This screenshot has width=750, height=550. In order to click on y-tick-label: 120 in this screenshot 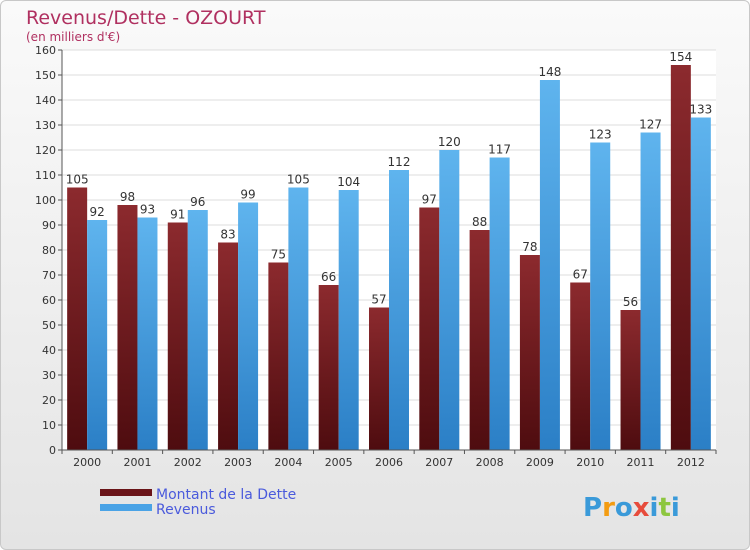, I will do `click(45, 150)`.